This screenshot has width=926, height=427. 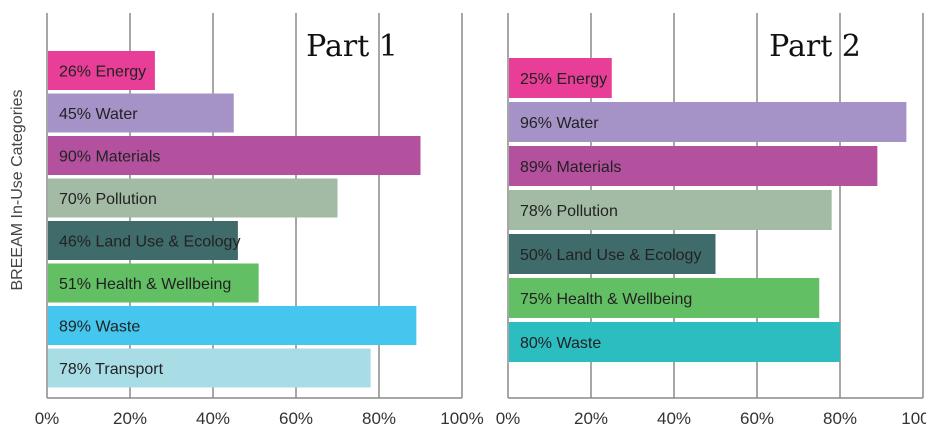 I want to click on bar-label: 78% Pollution, so click(x=569, y=211).